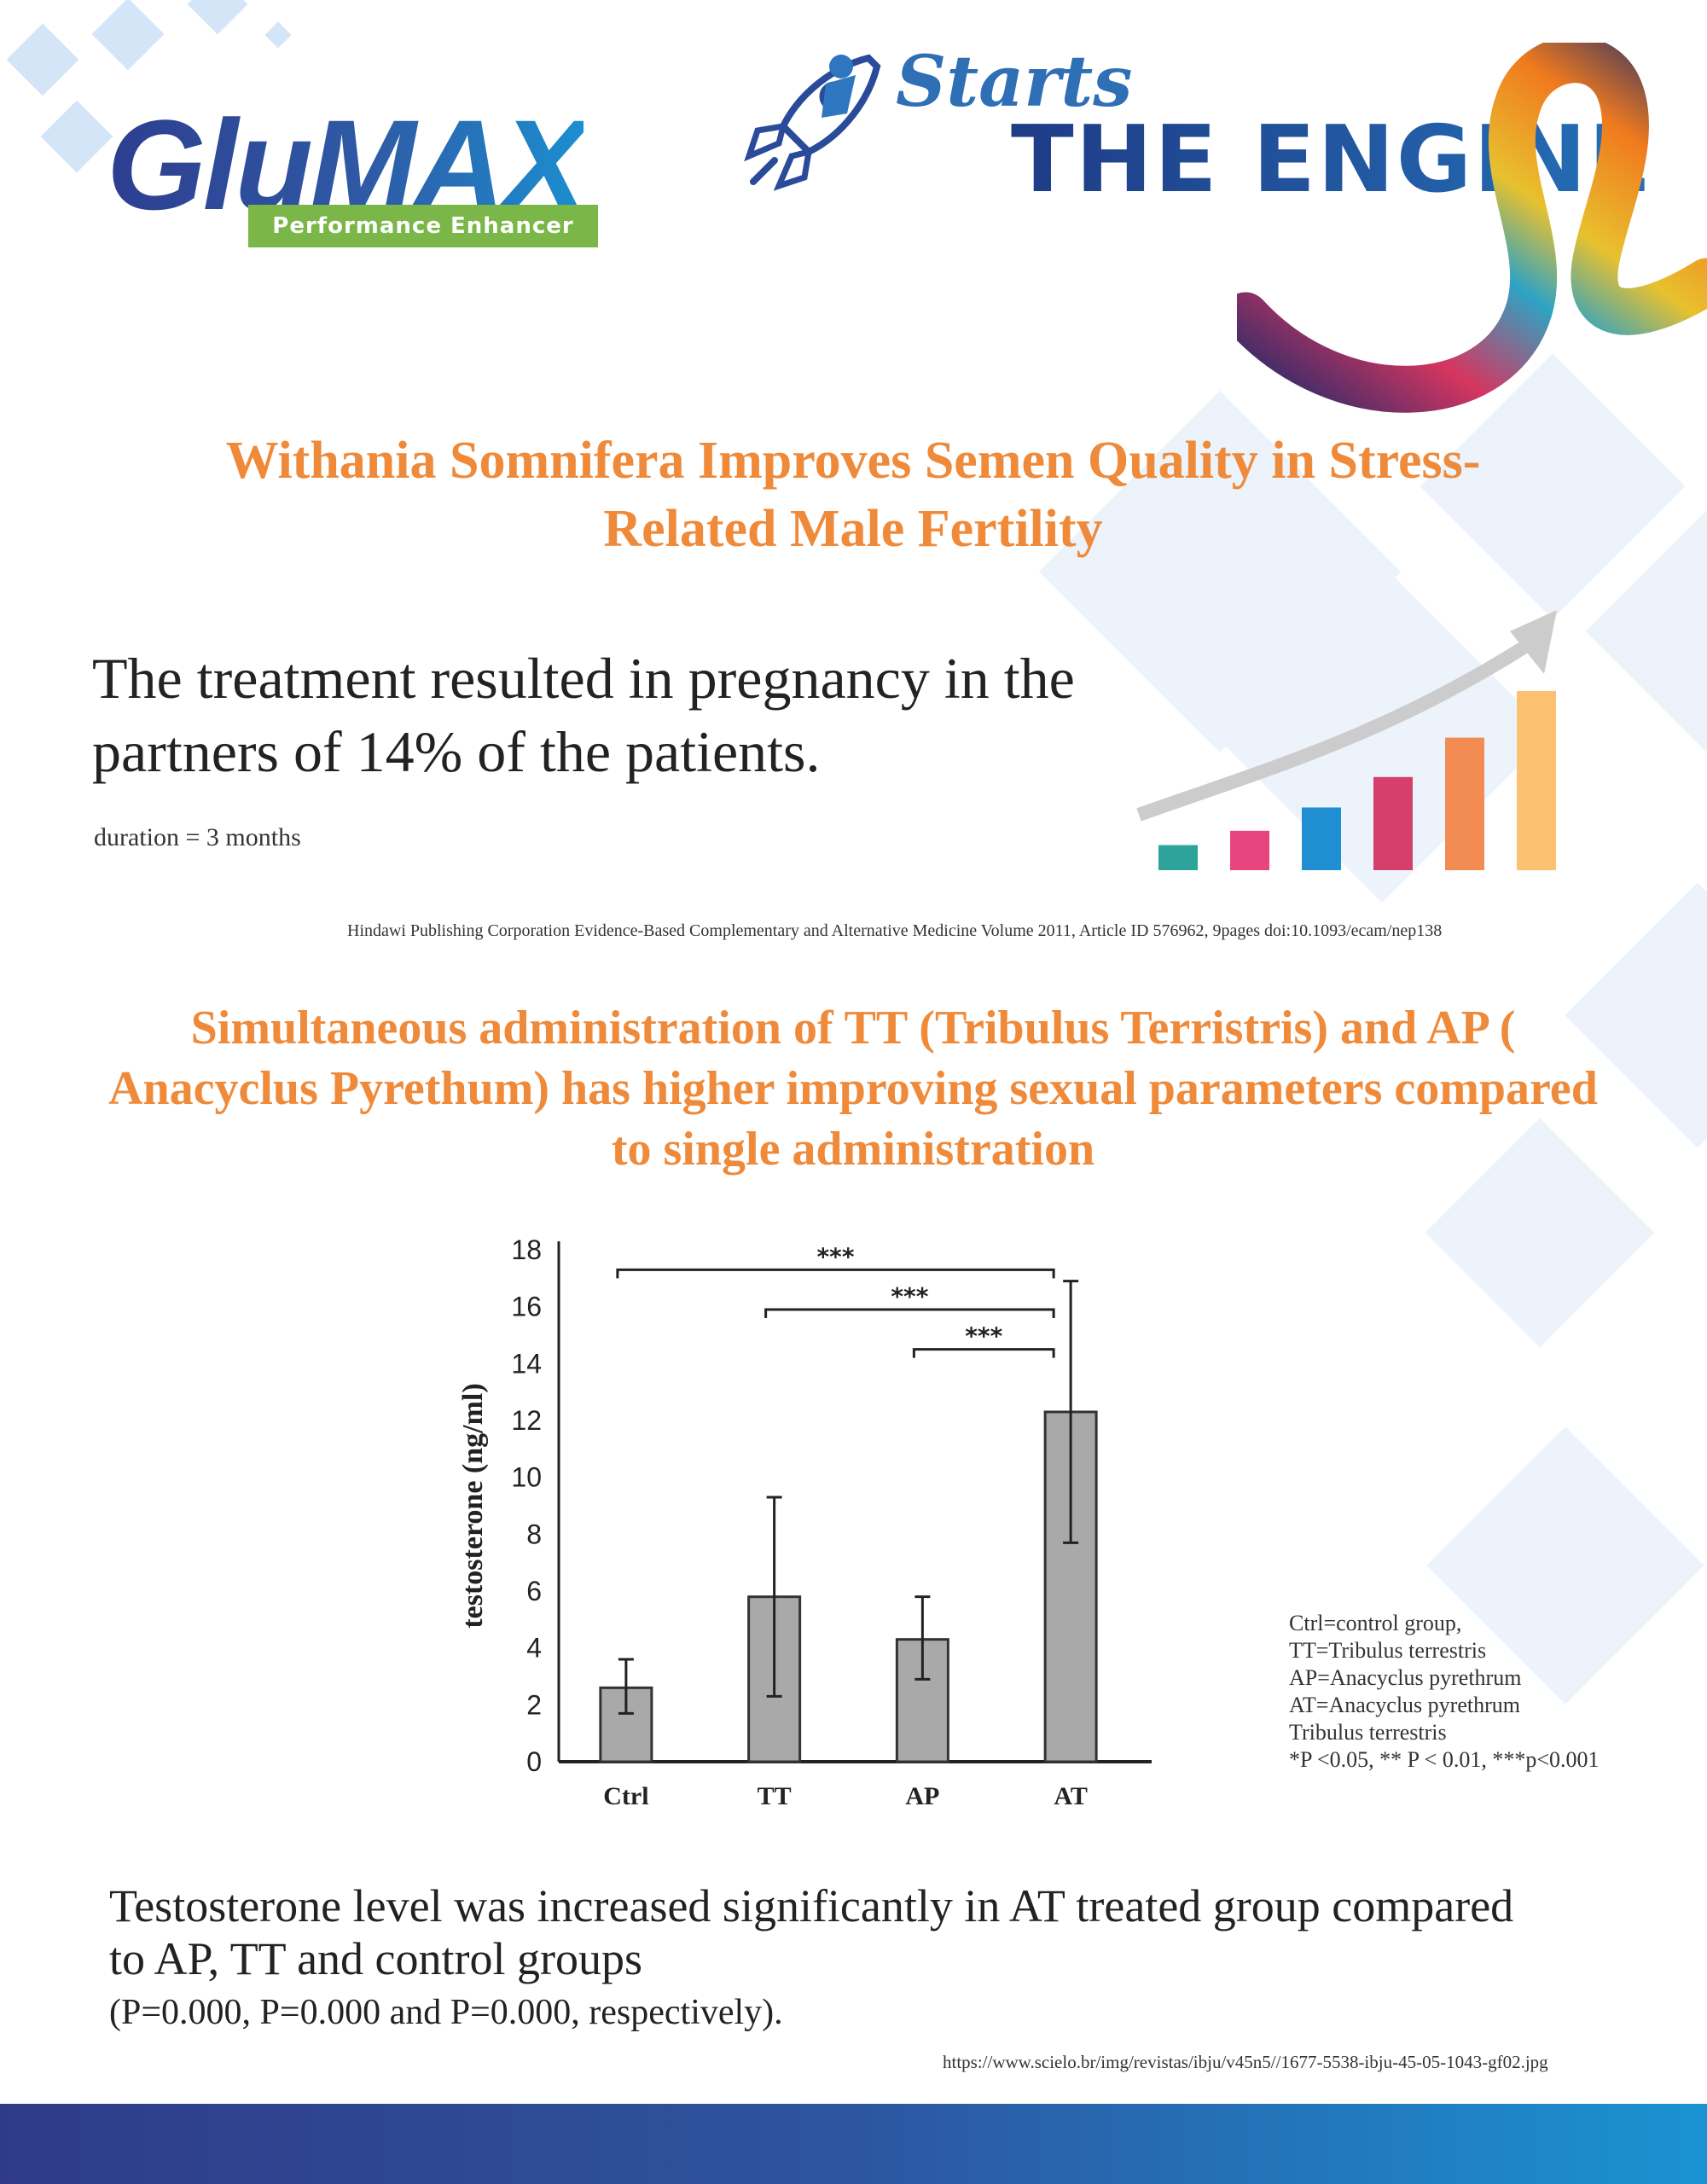 Image resolution: width=1707 pixels, height=2184 pixels. What do you see at coordinates (526, 1364) in the screenshot?
I see `y-tick-label: 14` at bounding box center [526, 1364].